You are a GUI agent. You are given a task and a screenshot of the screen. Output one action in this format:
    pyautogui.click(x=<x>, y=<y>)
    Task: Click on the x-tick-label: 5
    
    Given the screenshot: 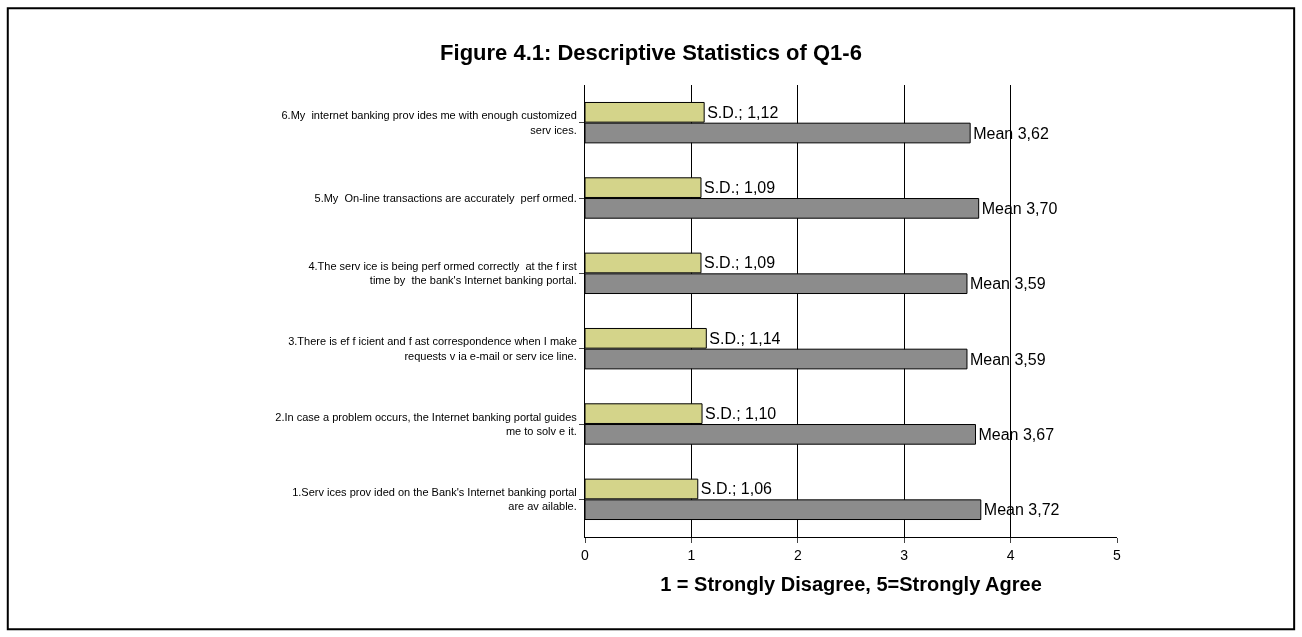 What is the action you would take?
    pyautogui.click(x=1117, y=554)
    